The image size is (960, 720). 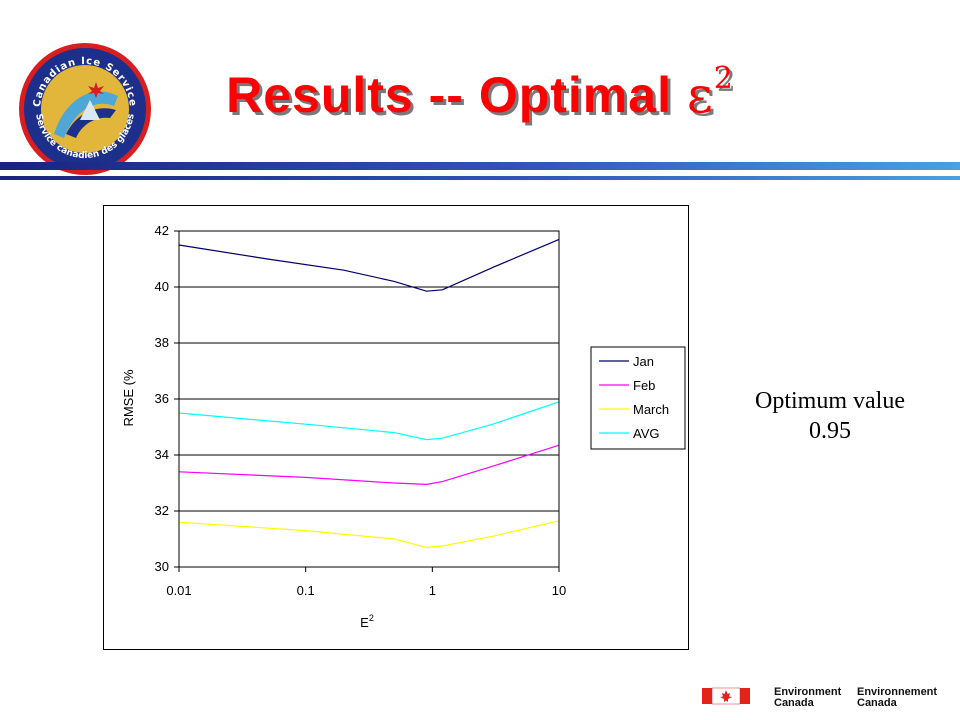 What do you see at coordinates (371, 618) in the screenshot?
I see `x-axis-label-exponent: 2` at bounding box center [371, 618].